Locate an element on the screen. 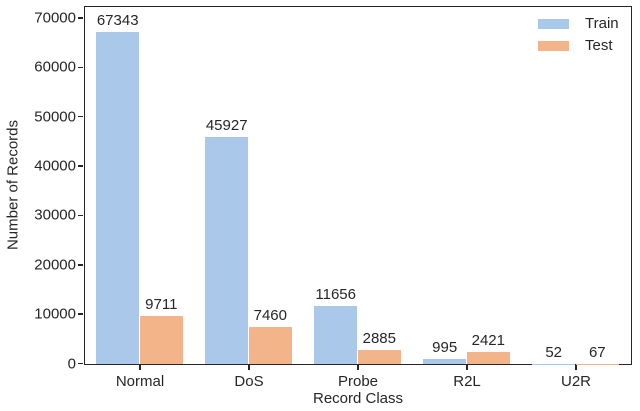 This screenshot has width=640, height=411. y-tick-label: 40000 is located at coordinates (55, 166).